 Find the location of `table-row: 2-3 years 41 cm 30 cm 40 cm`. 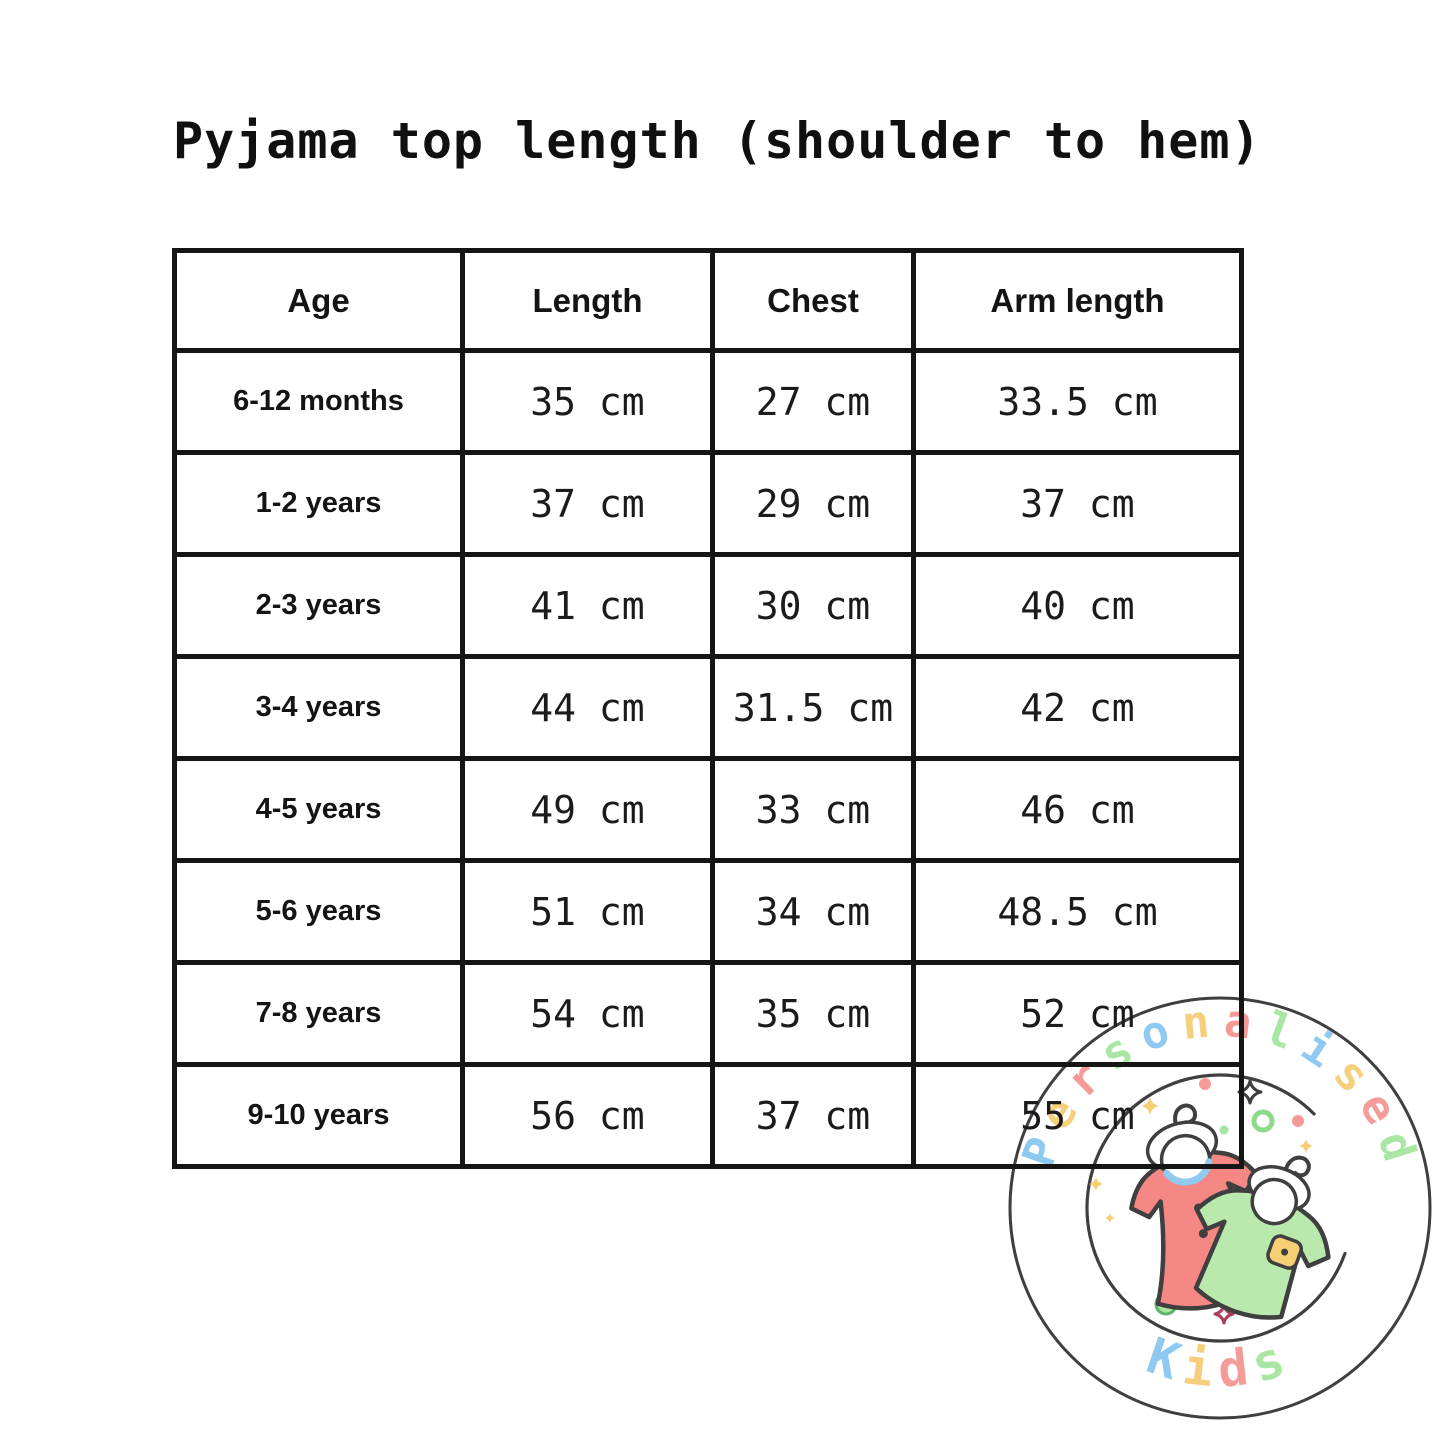

table-row: 2-3 years 41 cm 30 cm 40 cm is located at coordinates (708, 605).